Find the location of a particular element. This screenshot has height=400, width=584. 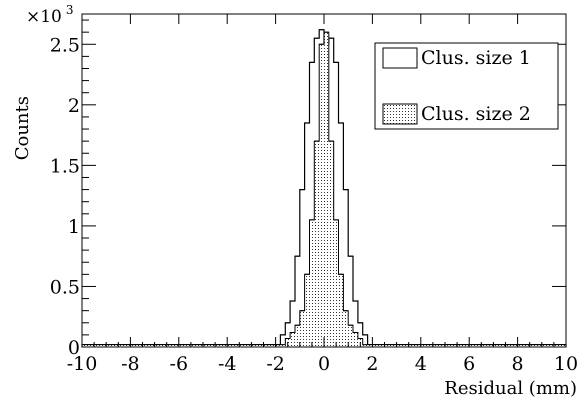

y-multiplier: ×10 3 is located at coordinates (50, 15).